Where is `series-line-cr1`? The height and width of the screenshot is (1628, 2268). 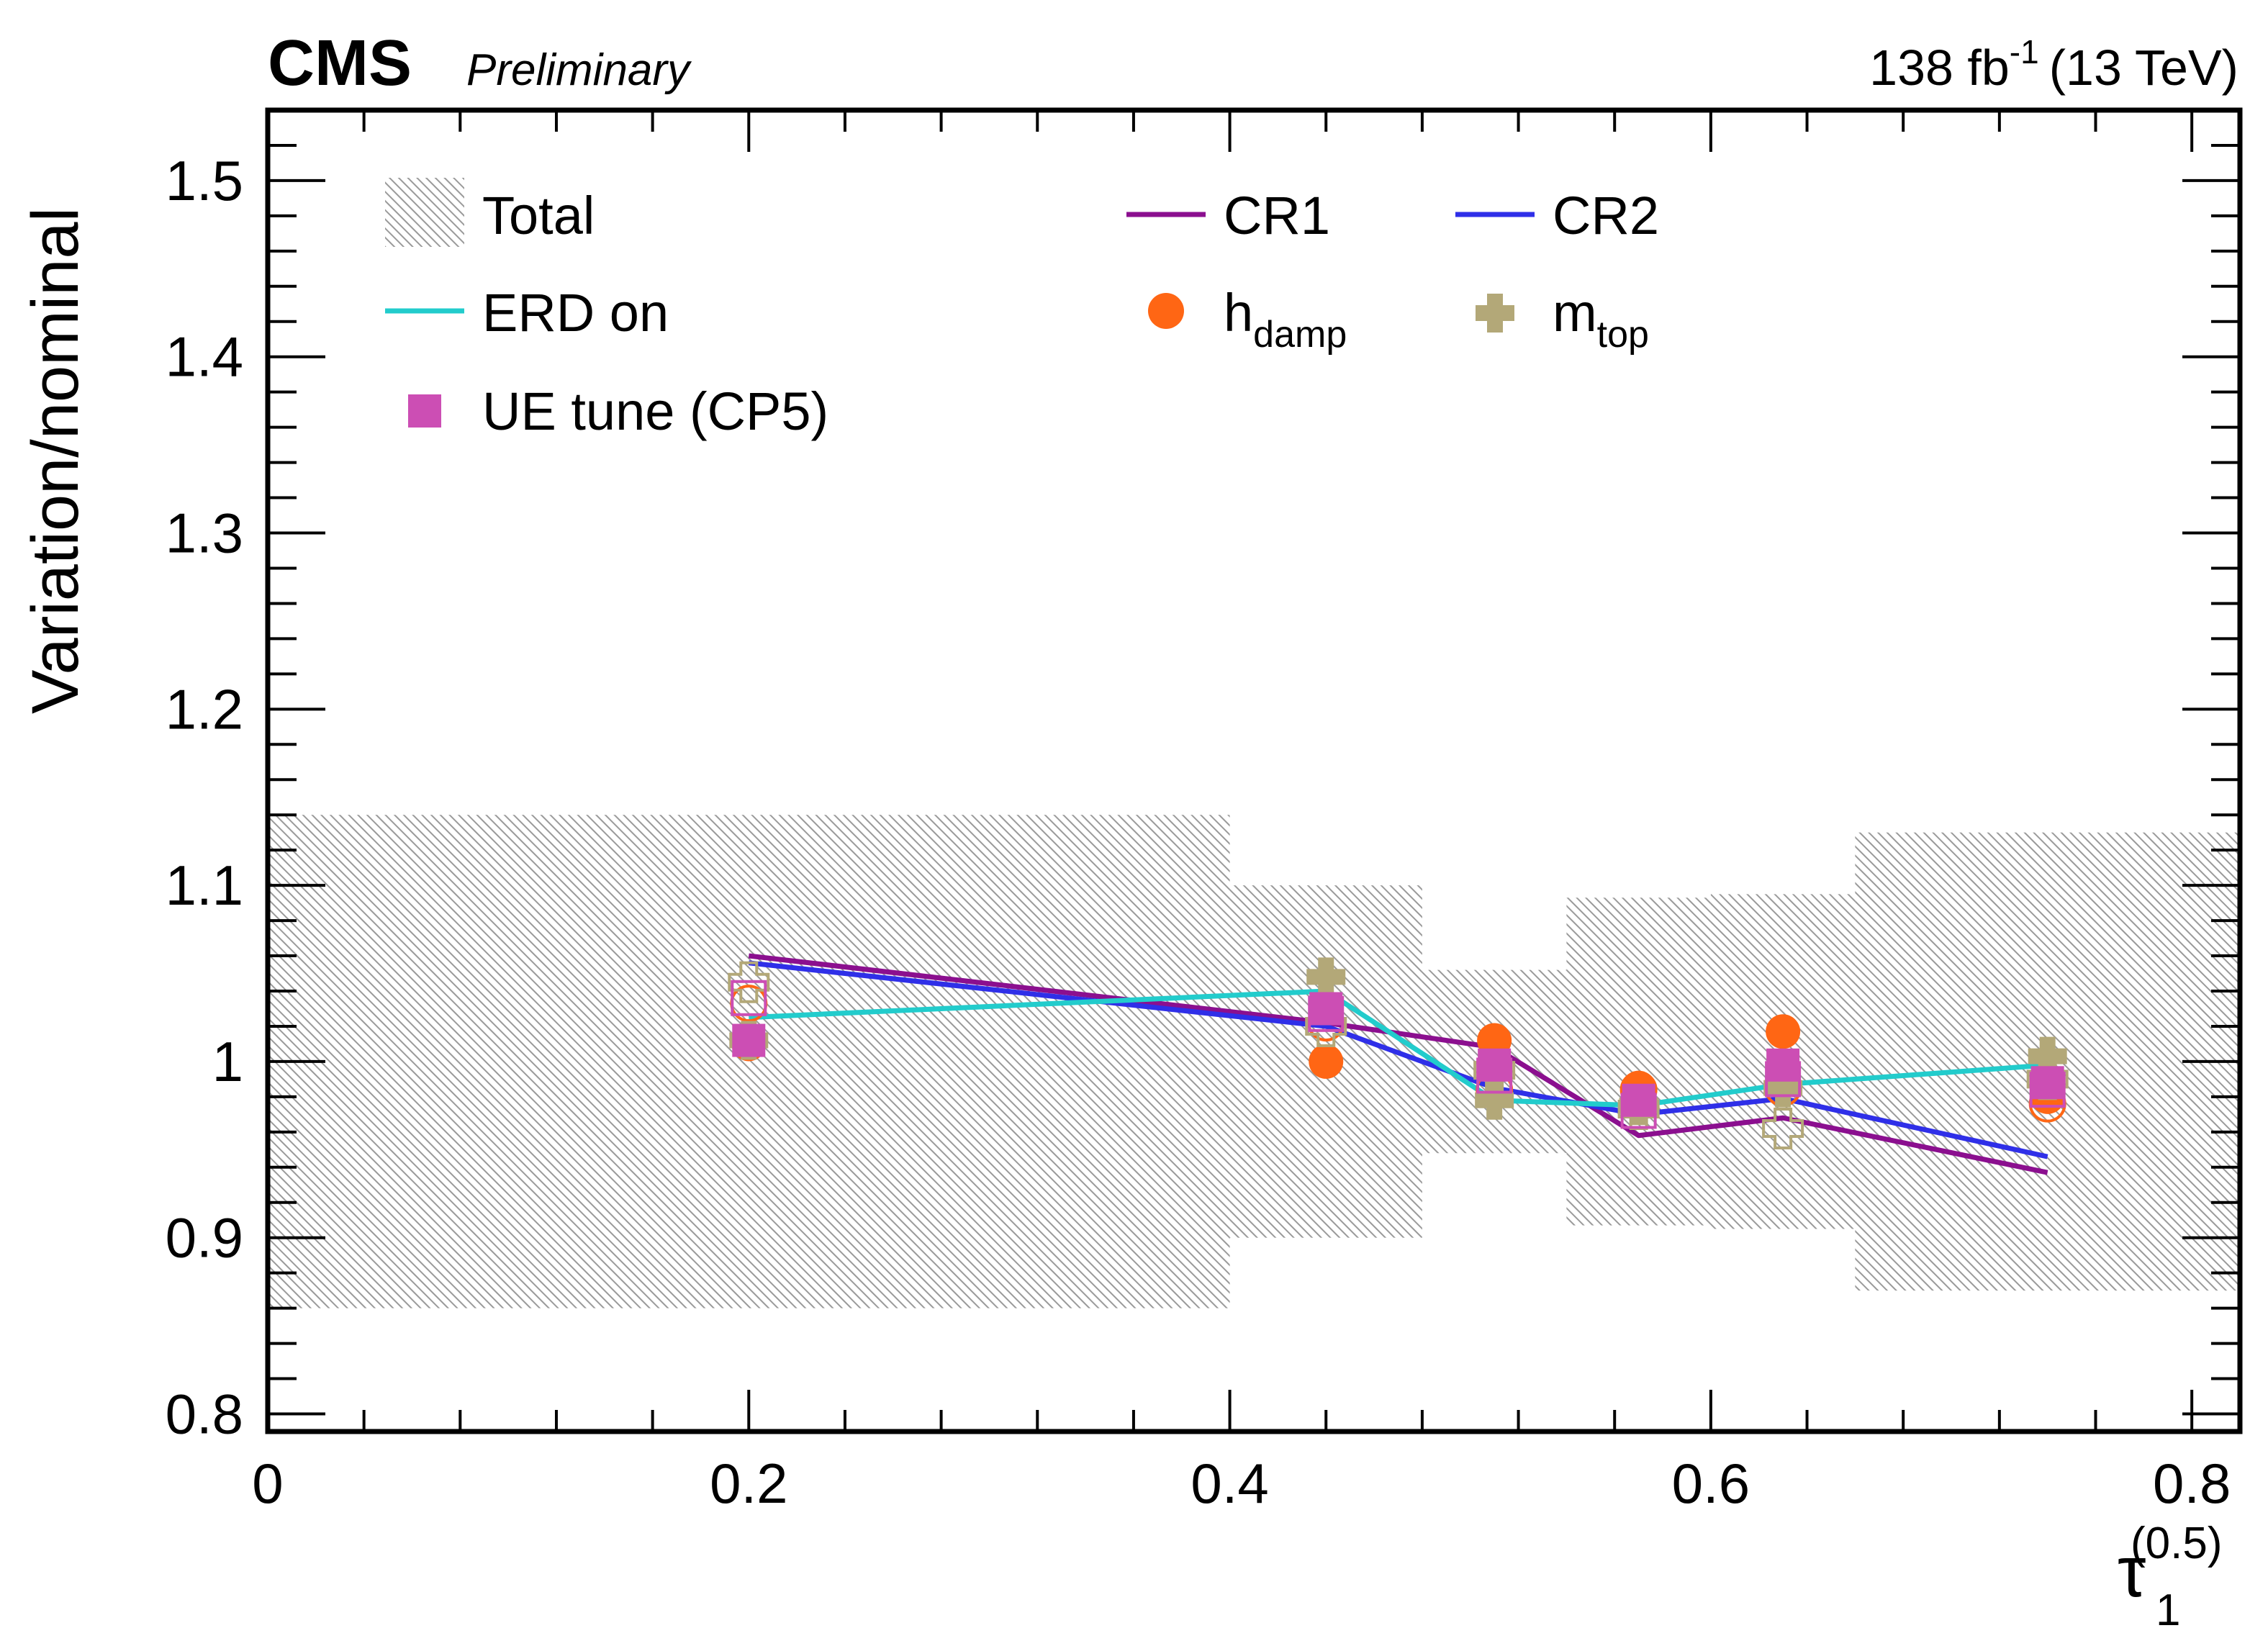
series-line-cr1 is located at coordinates (1398, 1064).